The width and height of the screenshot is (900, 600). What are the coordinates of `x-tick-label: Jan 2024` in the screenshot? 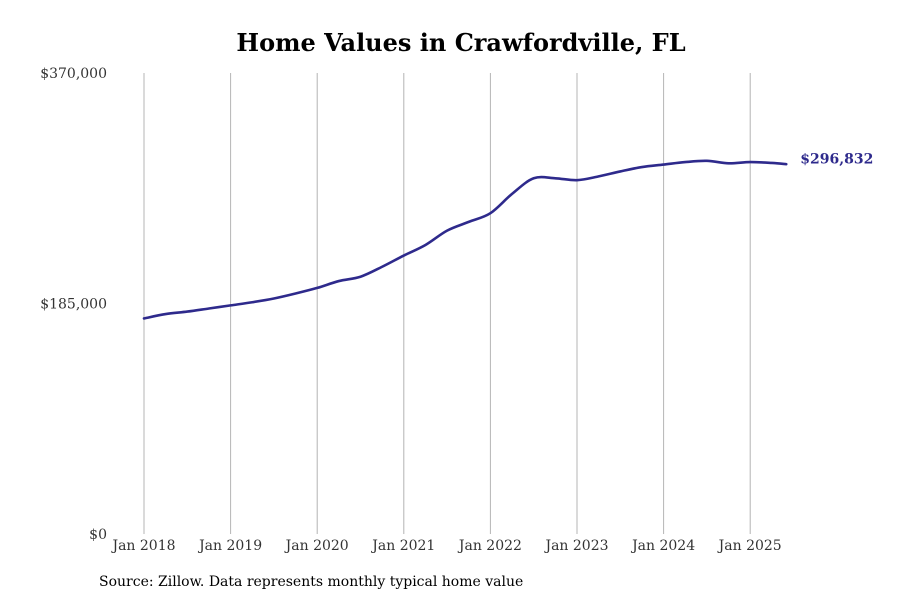 It's located at (662, 546).